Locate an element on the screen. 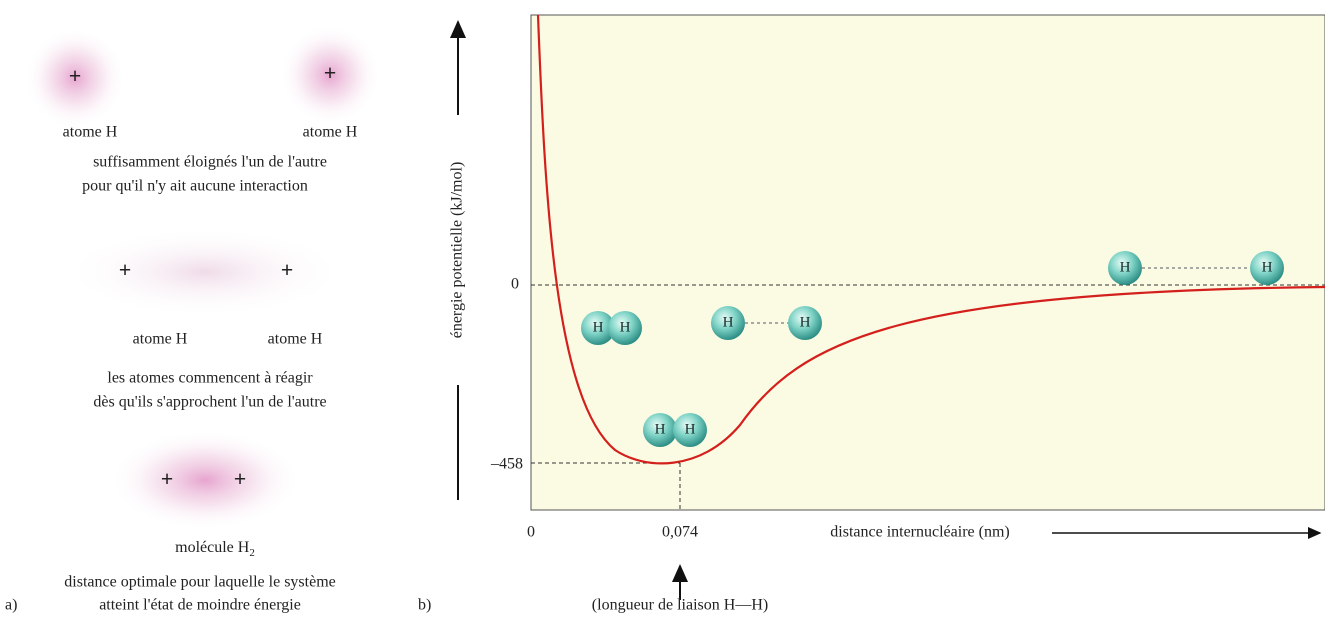 The height and width of the screenshot is (617, 1325). caption: atteint l'état de moindre énergie is located at coordinates (200, 605).